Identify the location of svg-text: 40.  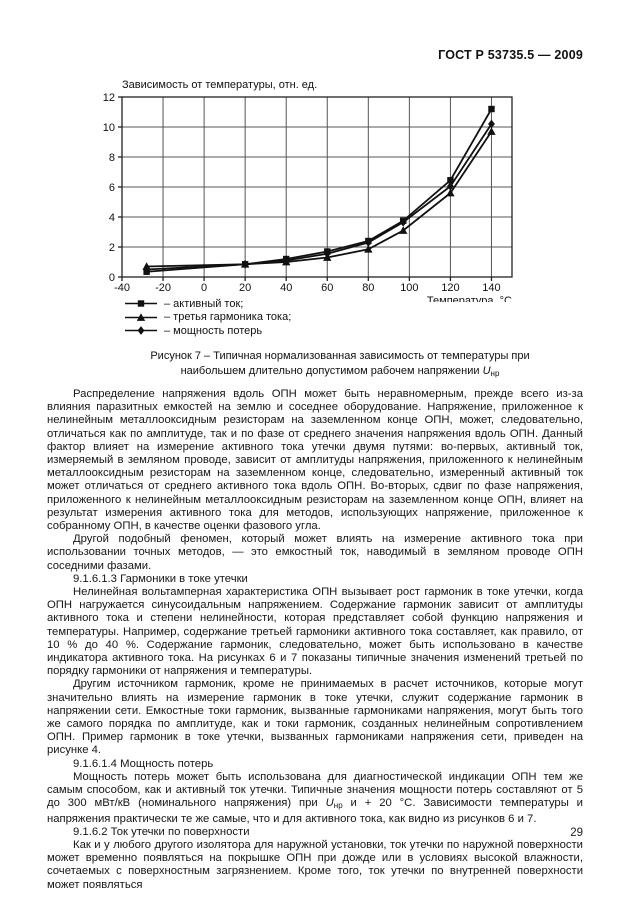
(286, 288).